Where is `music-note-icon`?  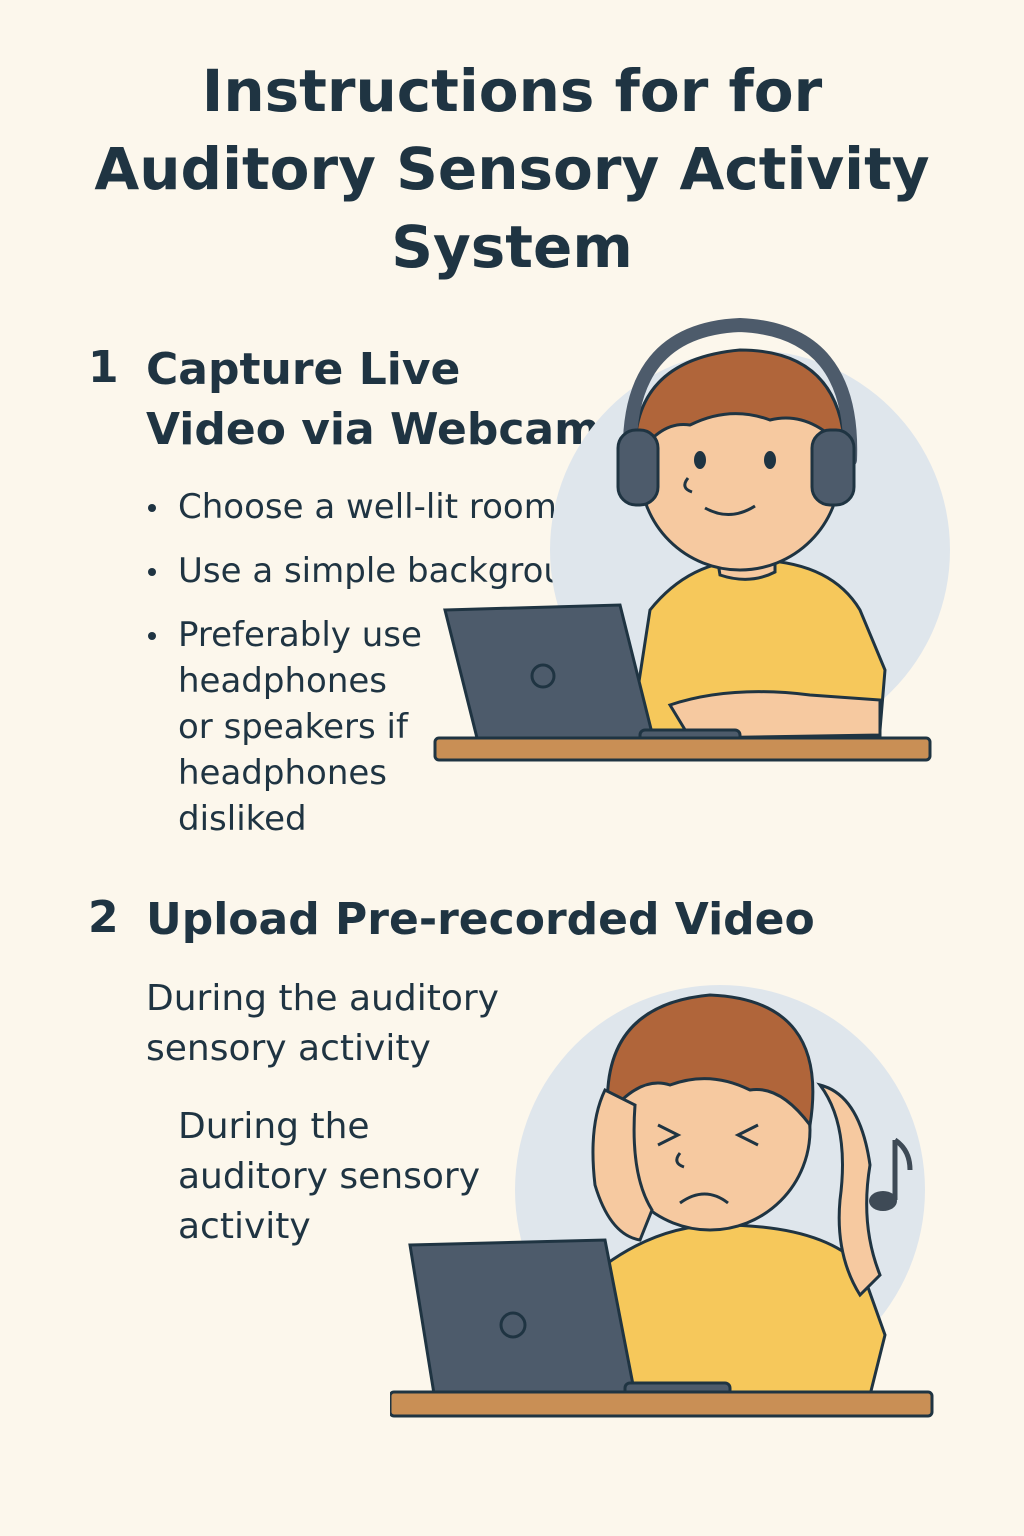 music-note-icon is located at coordinates (891, 1174).